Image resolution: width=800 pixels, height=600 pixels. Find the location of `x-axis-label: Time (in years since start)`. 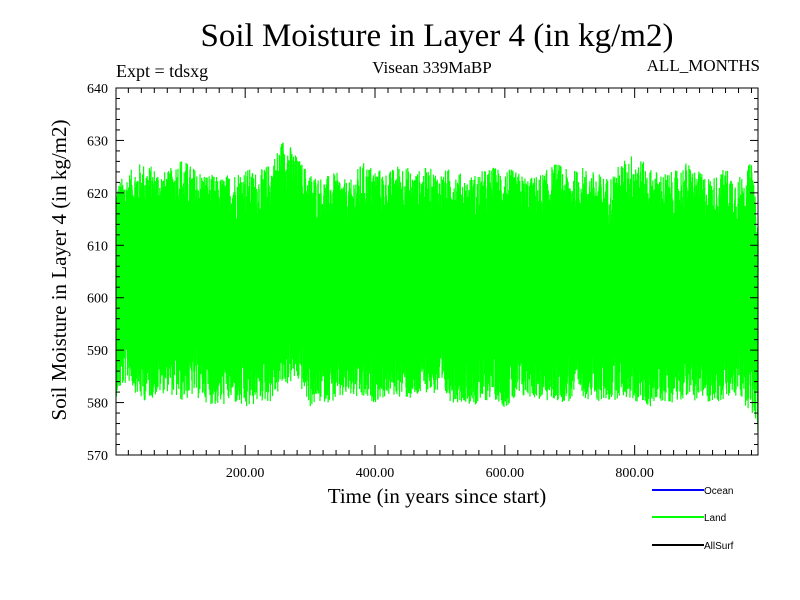

x-axis-label: Time (in years since start) is located at coordinates (437, 496).